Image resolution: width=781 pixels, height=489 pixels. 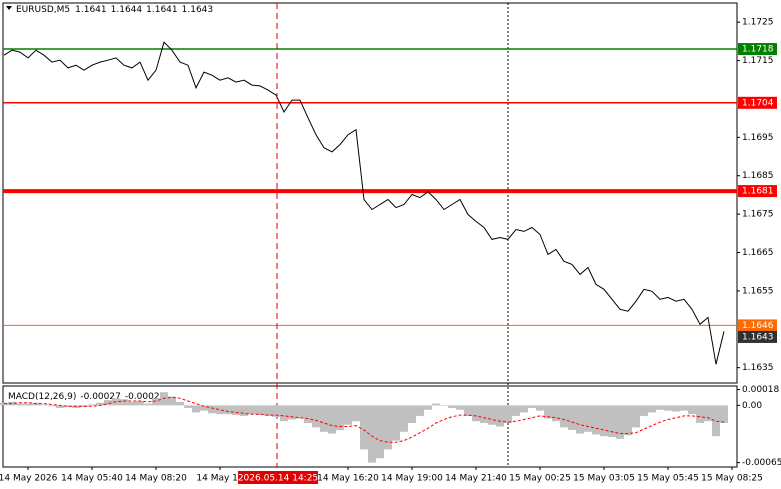 What do you see at coordinates (127, 10) in the screenshot?
I see `high: 1.1644` at bounding box center [127, 10].